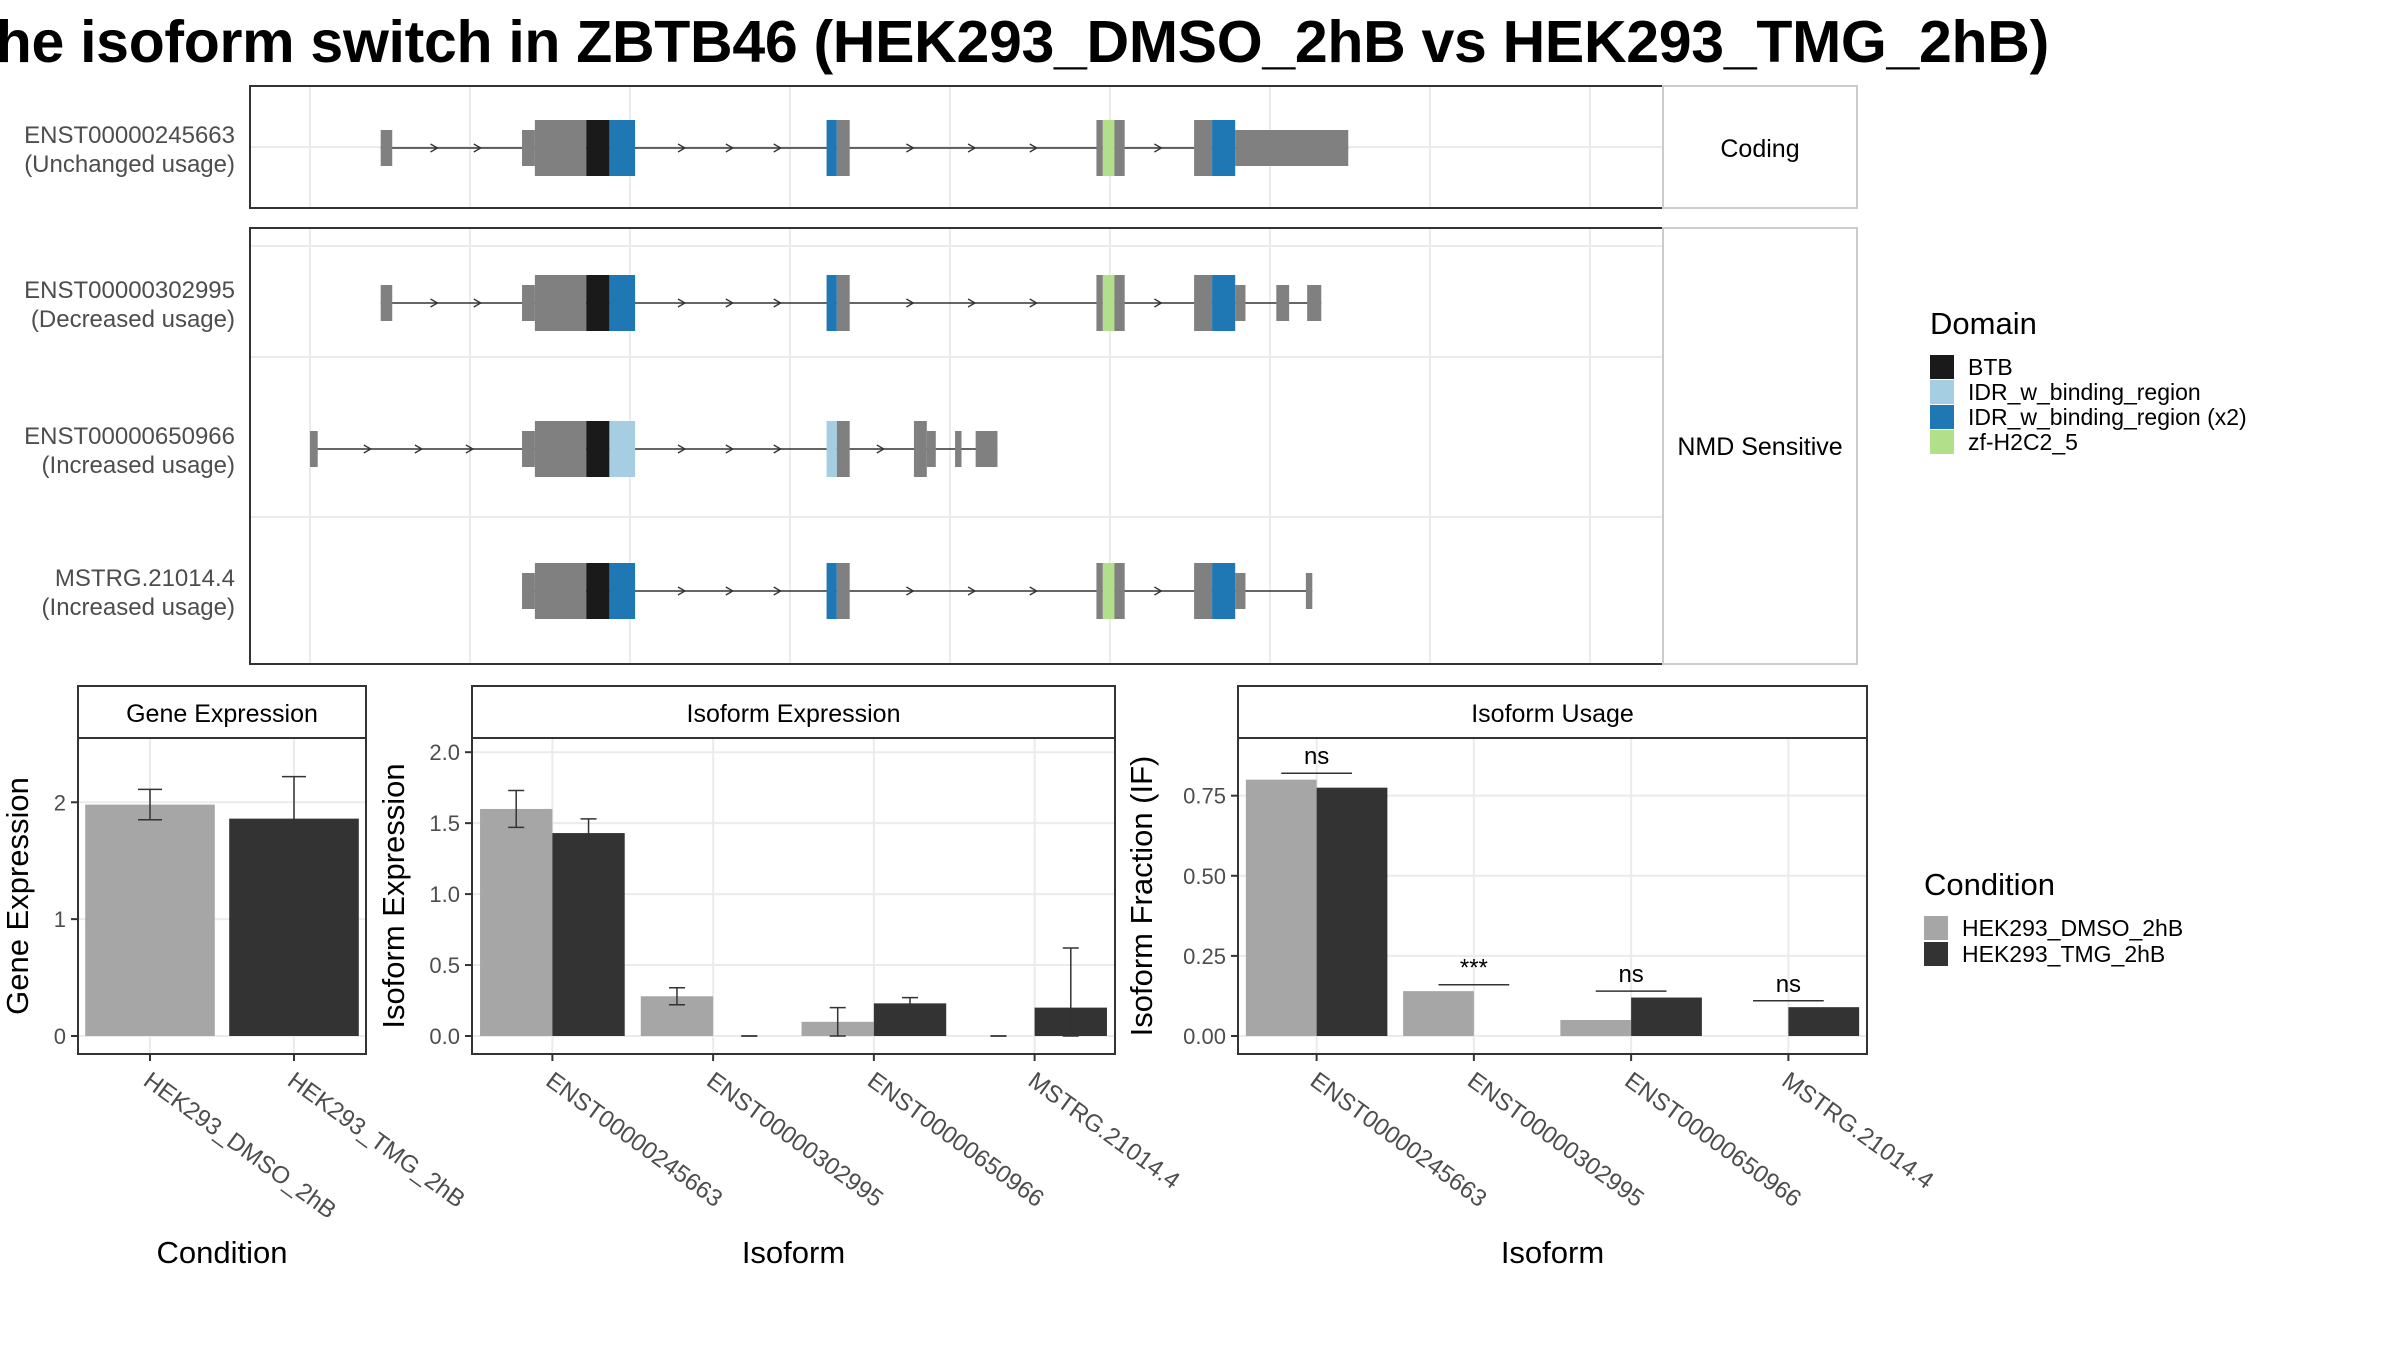 This screenshot has height=1350, width=2400. I want to click on domain-legend-label: BTB, so click(1990, 367).